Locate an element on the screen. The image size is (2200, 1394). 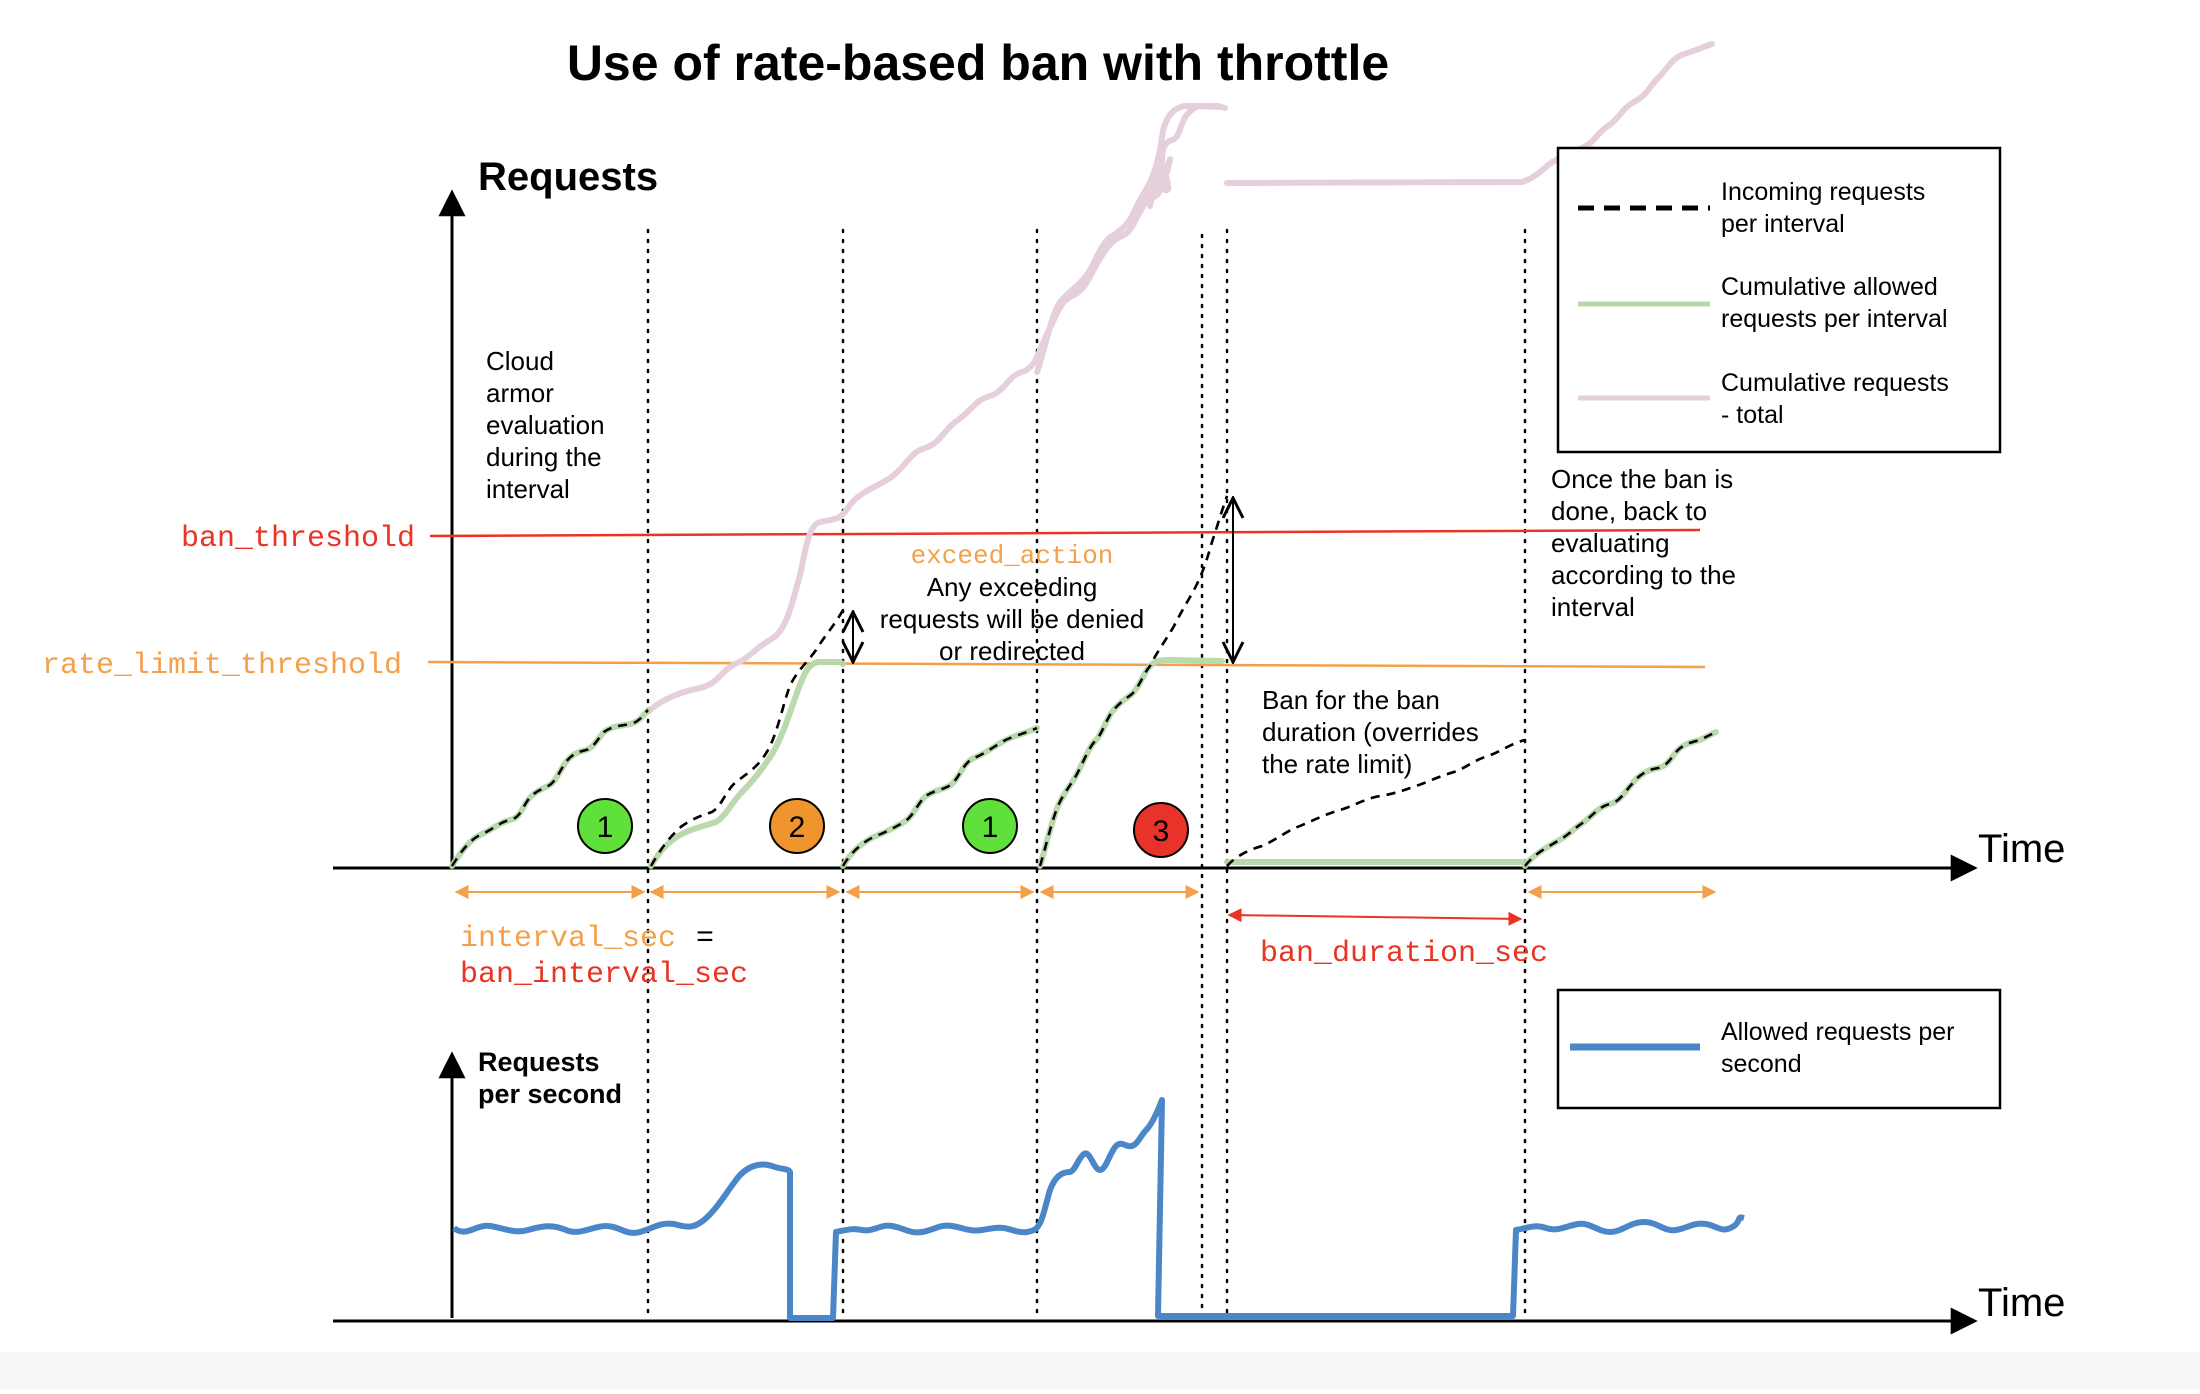
bottom-y-axis-label-line-1: Requests is located at coordinates (539, 1062).